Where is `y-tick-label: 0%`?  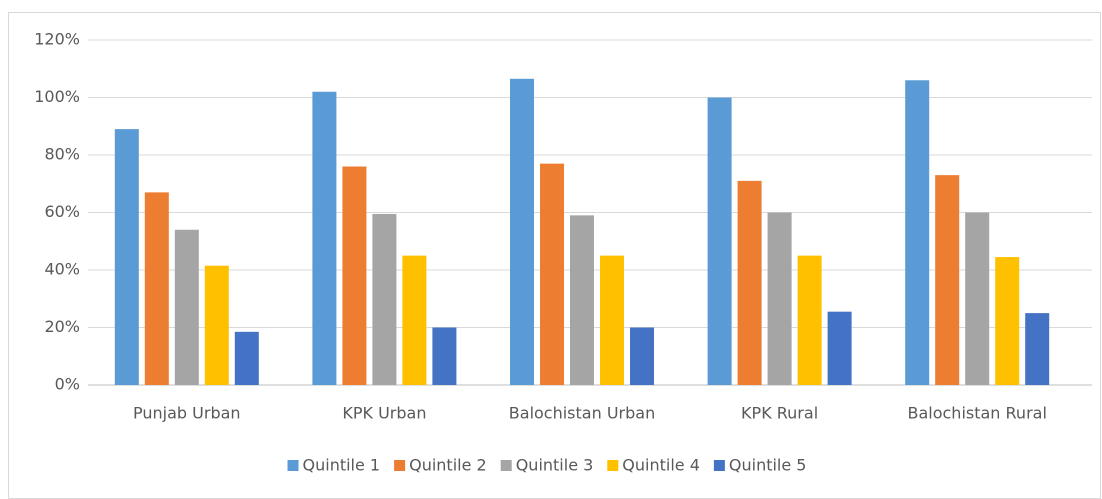
y-tick-label: 0% is located at coordinates (67, 384).